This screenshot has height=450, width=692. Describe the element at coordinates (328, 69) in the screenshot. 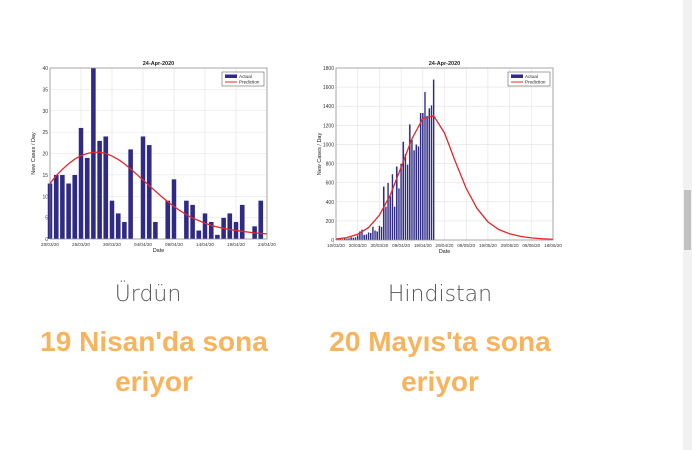

I see `y-tick-label: 1800` at that location.